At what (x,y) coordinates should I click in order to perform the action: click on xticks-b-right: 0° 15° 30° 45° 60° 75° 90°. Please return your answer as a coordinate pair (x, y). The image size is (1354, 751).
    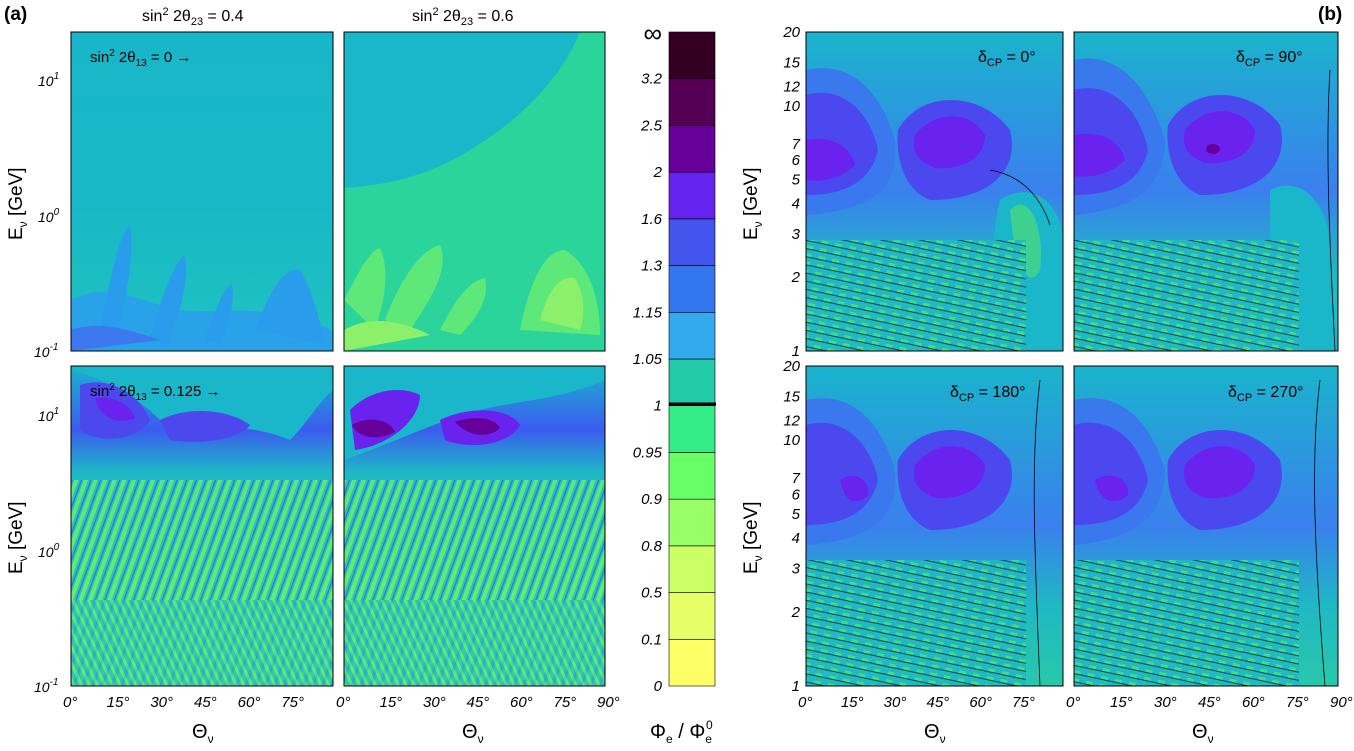
    Looking at the image, I should click on (1209, 702).